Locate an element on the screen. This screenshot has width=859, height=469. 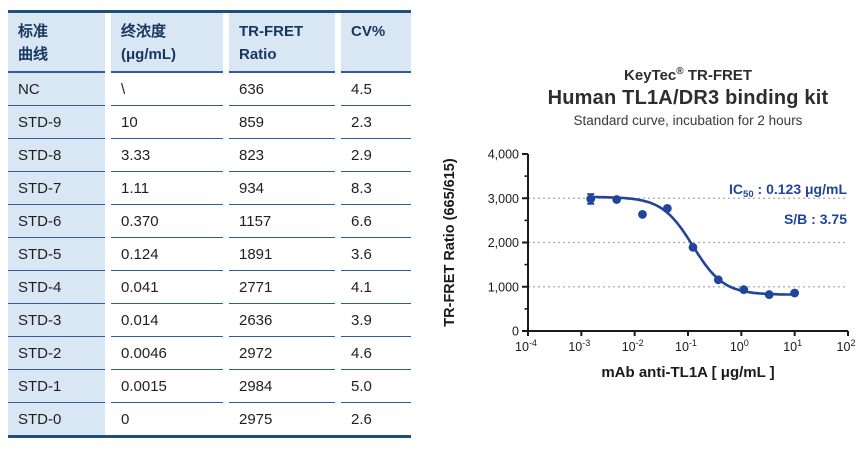
fit-curve is located at coordinates (691, 245).